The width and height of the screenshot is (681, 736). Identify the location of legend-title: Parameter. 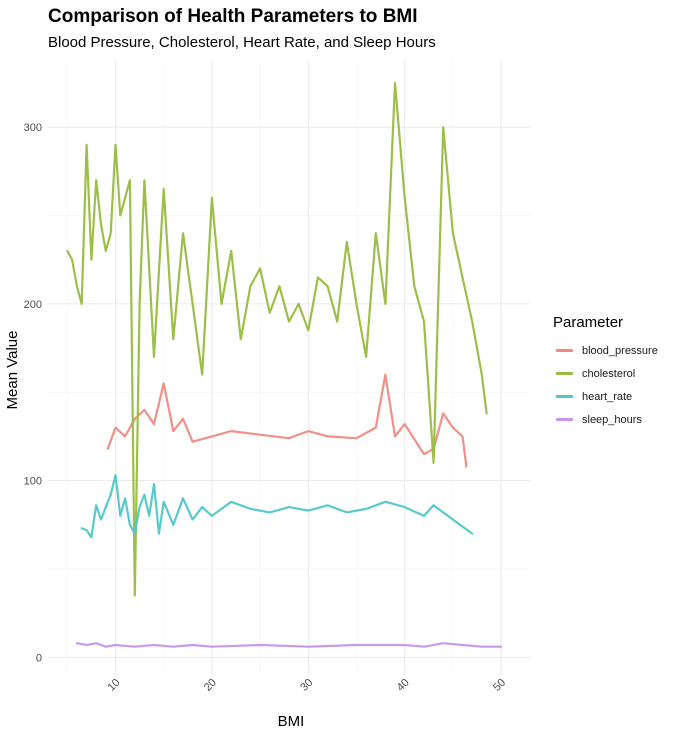
(588, 322).